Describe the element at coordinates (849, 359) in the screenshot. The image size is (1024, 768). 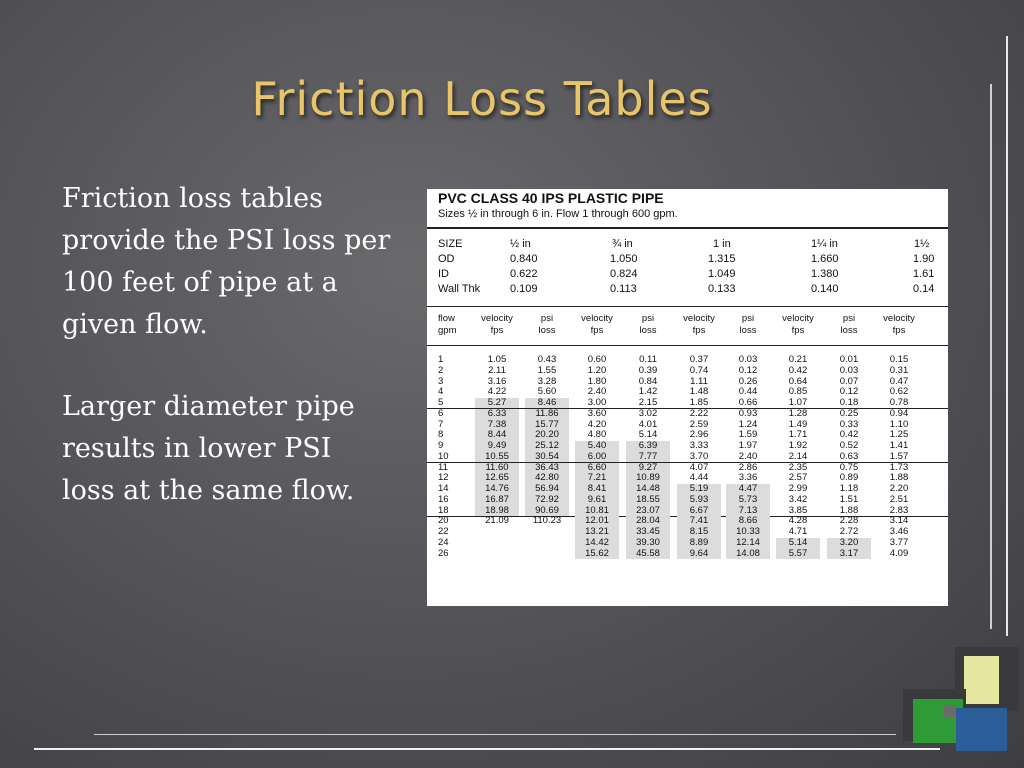
I see `table-cell: 0.01` at that location.